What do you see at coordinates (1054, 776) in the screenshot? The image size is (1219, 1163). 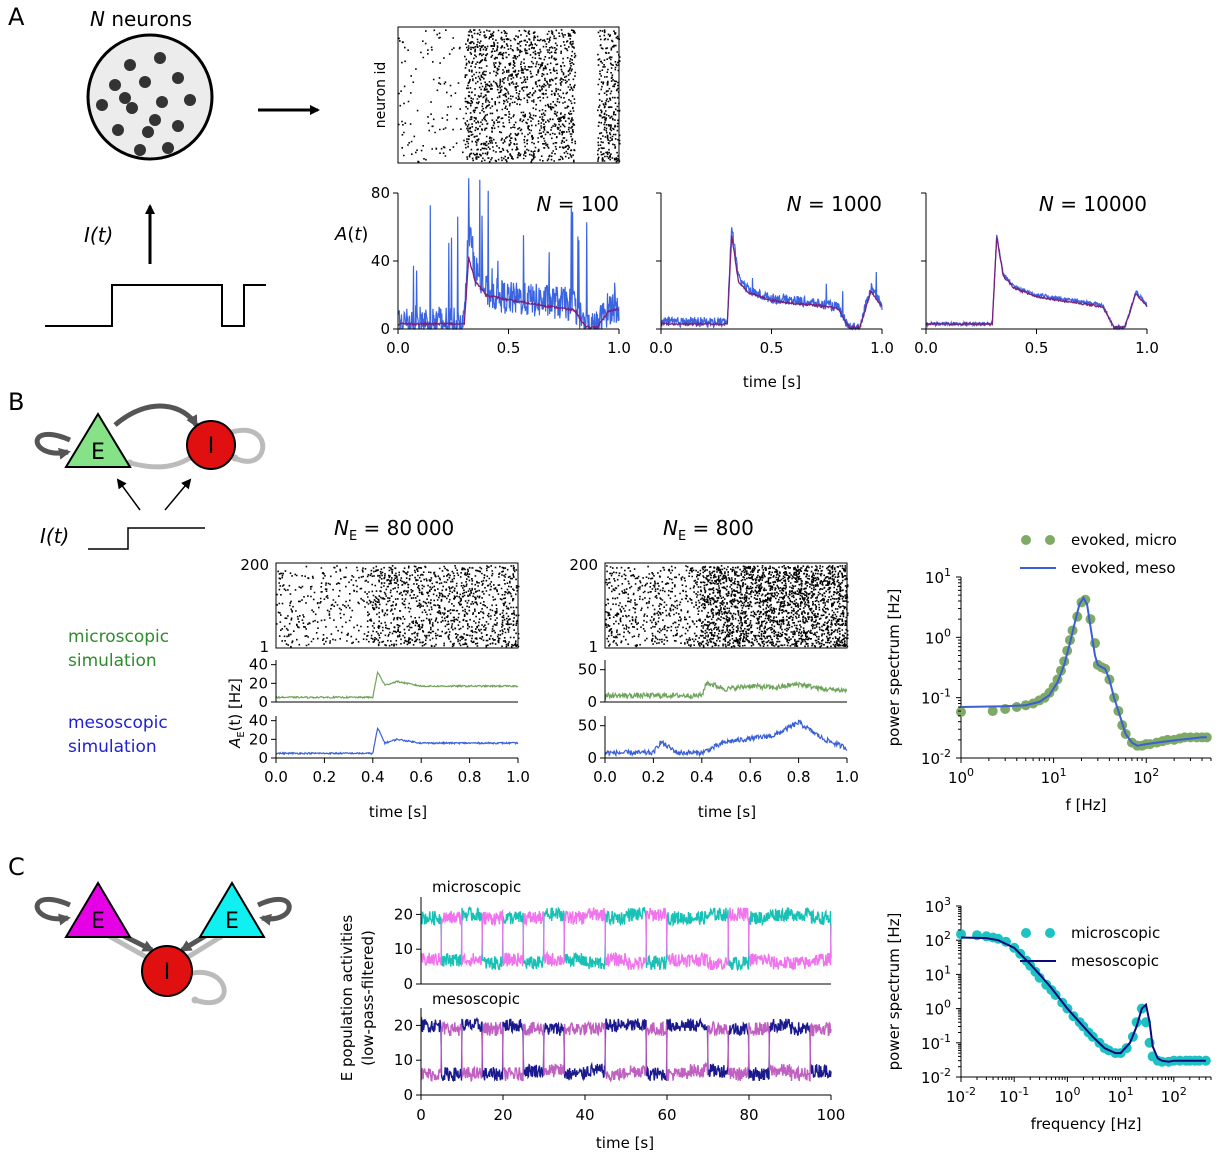 I see `x-tick-label: 10¹` at bounding box center [1054, 776].